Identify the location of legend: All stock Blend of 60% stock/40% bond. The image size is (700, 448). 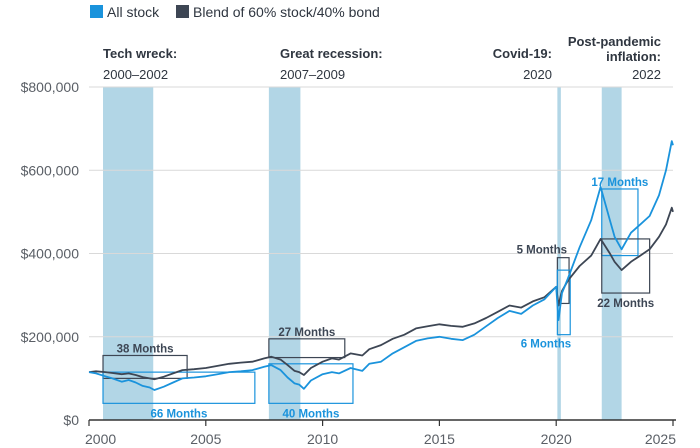
(235, 12).